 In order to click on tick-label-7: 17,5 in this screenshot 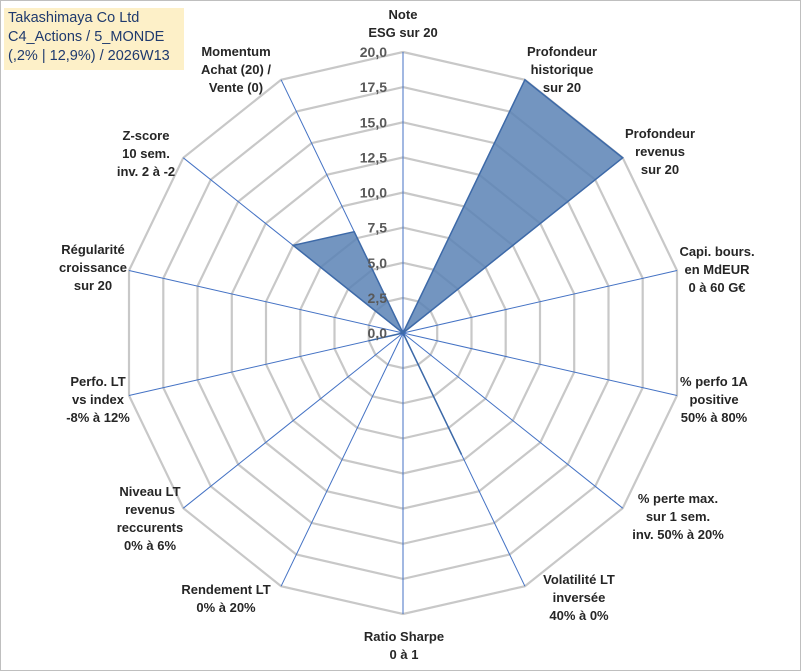, I will do `click(373, 87)`.